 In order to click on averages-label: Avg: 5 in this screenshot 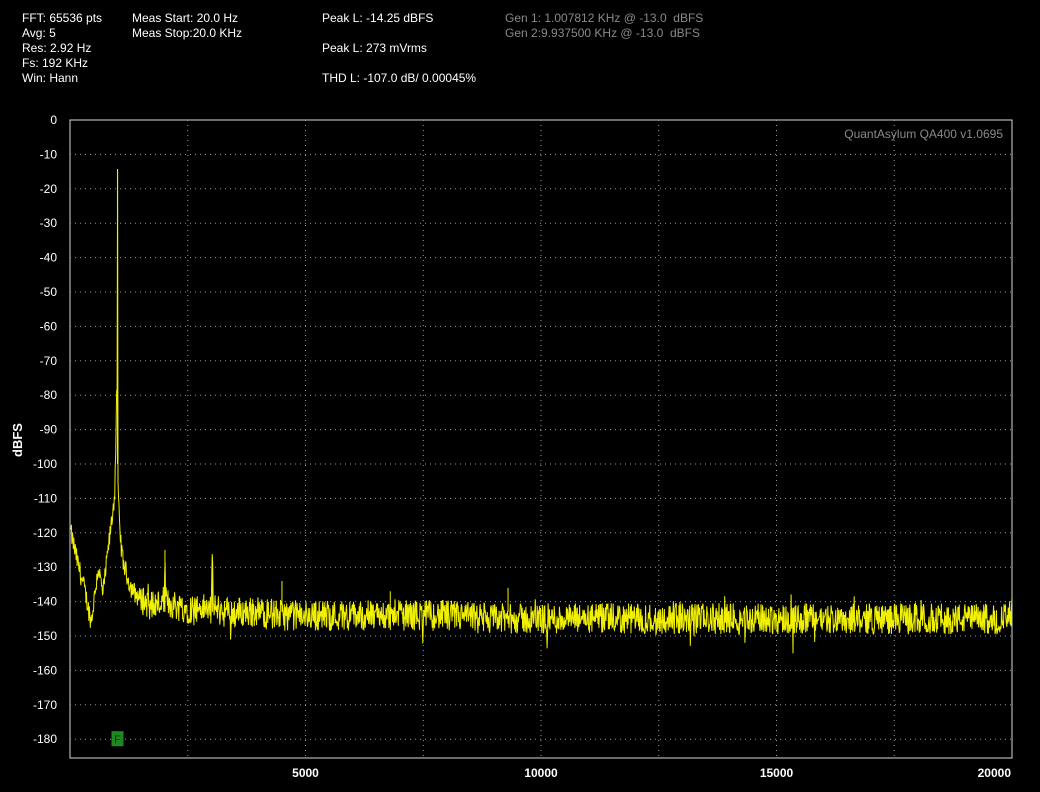, I will do `click(39, 33)`.